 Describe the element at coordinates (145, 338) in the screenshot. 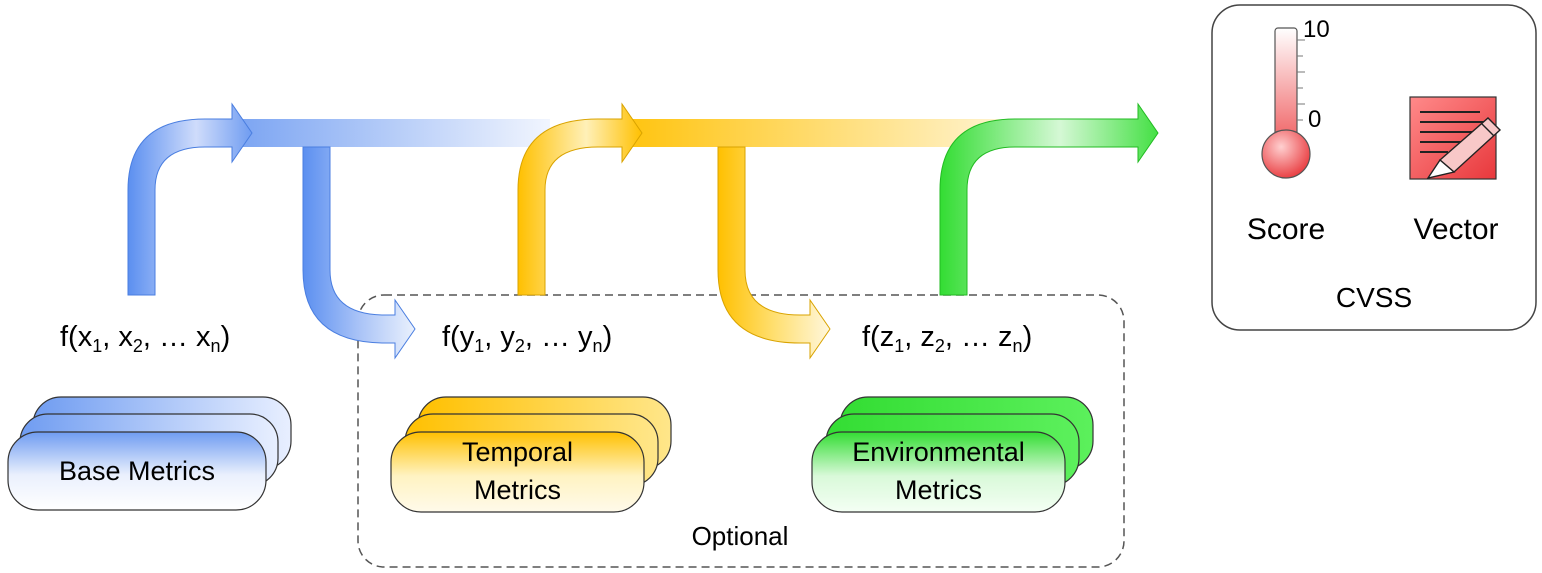

I see `base-function-label: f(x1, x2, … xn)` at that location.